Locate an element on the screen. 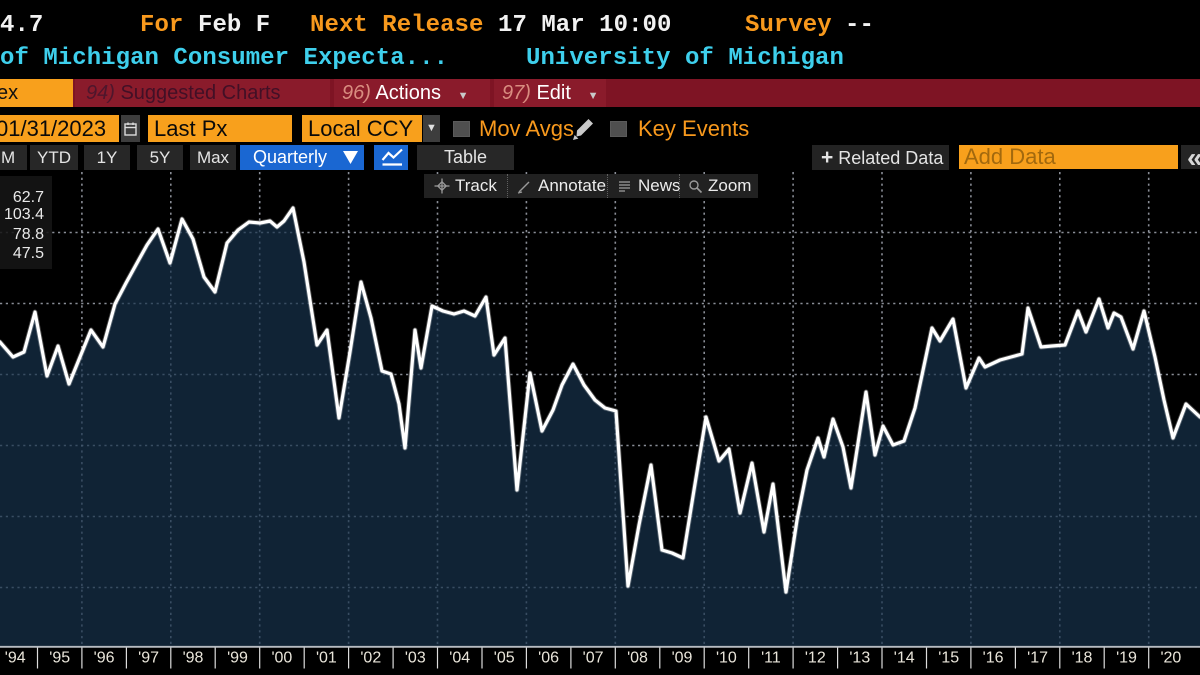 The height and width of the screenshot is (675, 1200). svg-text: '15 is located at coordinates (948, 658).